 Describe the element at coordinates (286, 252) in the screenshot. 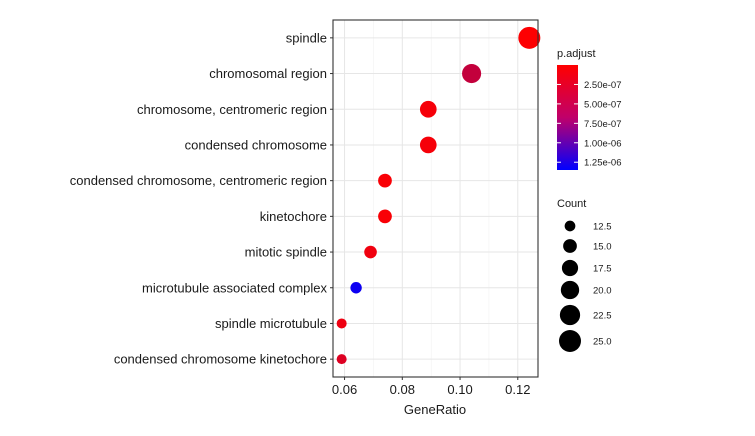

I see `y-category-label: mitotic spindle` at that location.